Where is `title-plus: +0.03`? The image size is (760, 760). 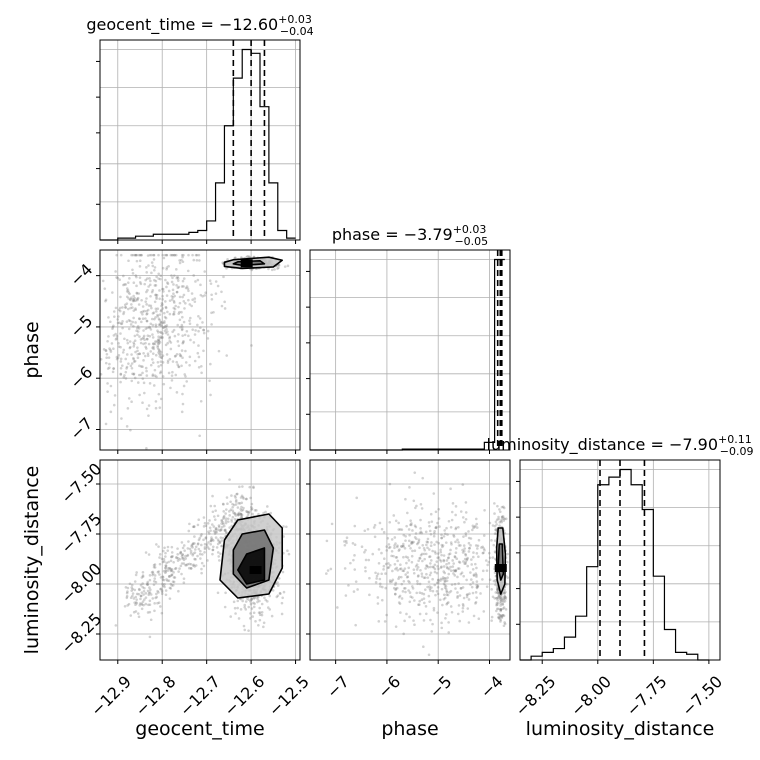 title-plus: +0.03 is located at coordinates (470, 229).